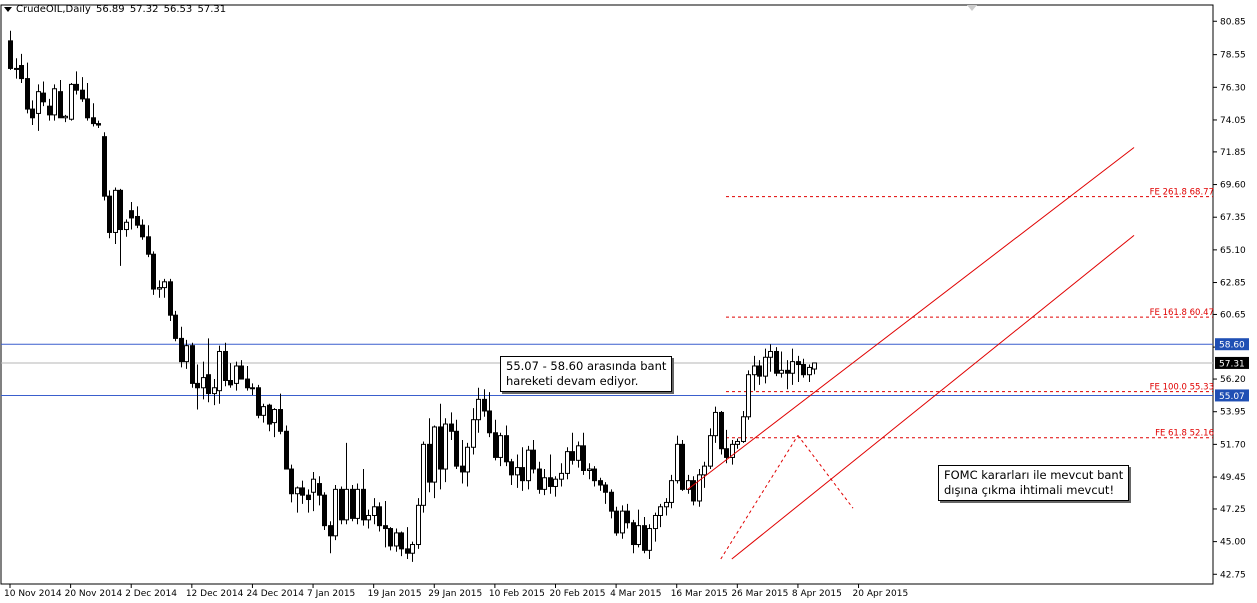 The image size is (1257, 603). Describe the element at coordinates (1232, 397) in the screenshot. I see `band-low-price-tag: 55.07` at that location.